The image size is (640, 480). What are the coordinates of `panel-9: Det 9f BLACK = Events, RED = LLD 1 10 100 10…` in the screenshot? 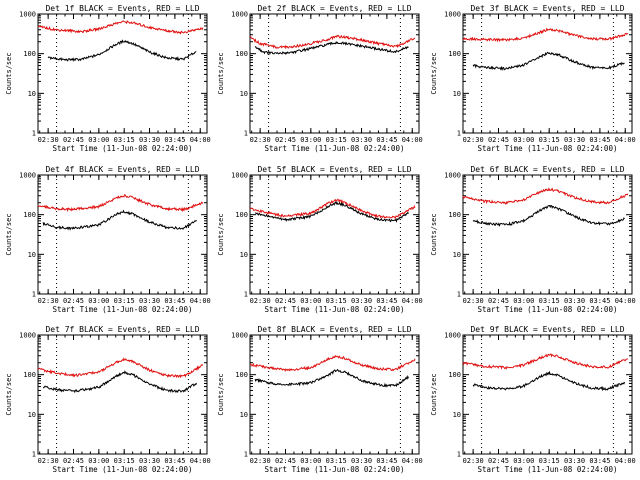 It's located at (533, 399).